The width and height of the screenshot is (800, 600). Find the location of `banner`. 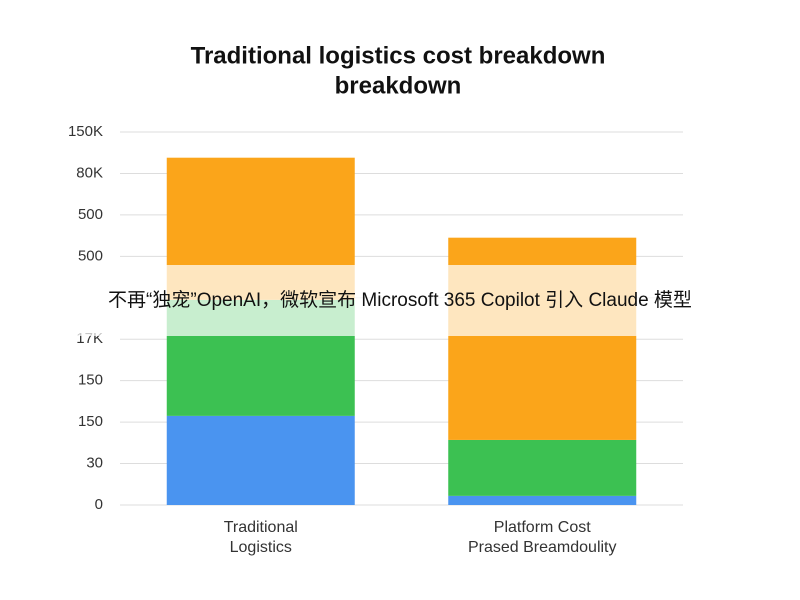

banner is located at coordinates (400, 300).